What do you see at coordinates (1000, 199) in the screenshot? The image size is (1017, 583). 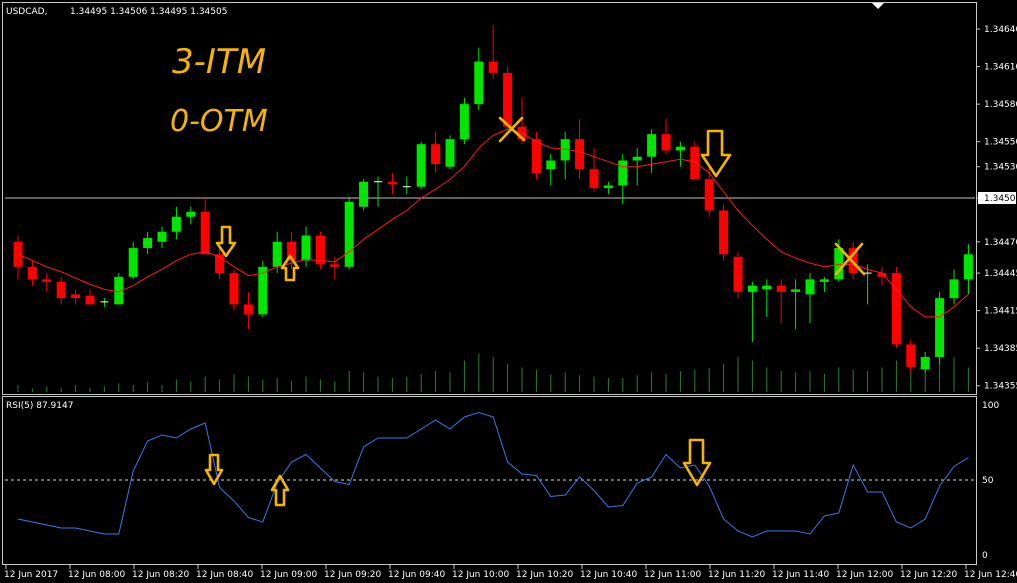 I see `price-tick-label: 1.34505` at bounding box center [1000, 199].